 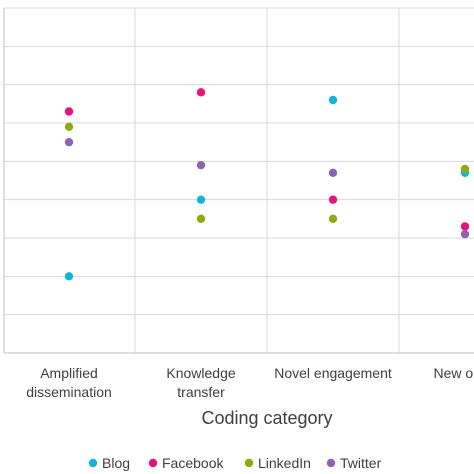 I want to click on legend-label: Blog, so click(x=116, y=463).